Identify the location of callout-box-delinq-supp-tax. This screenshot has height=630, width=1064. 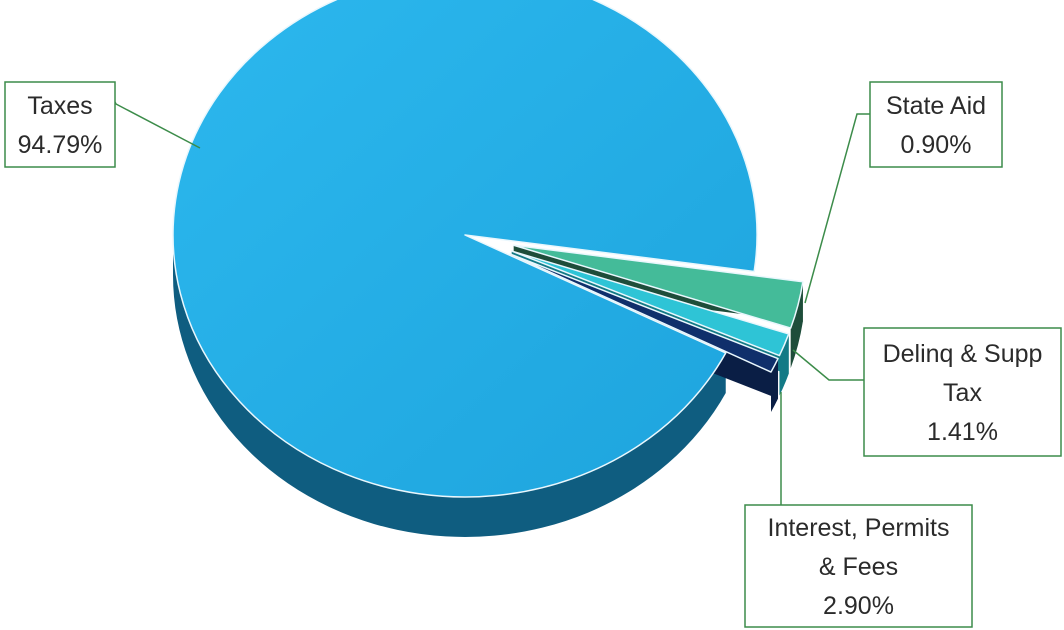
(962, 392).